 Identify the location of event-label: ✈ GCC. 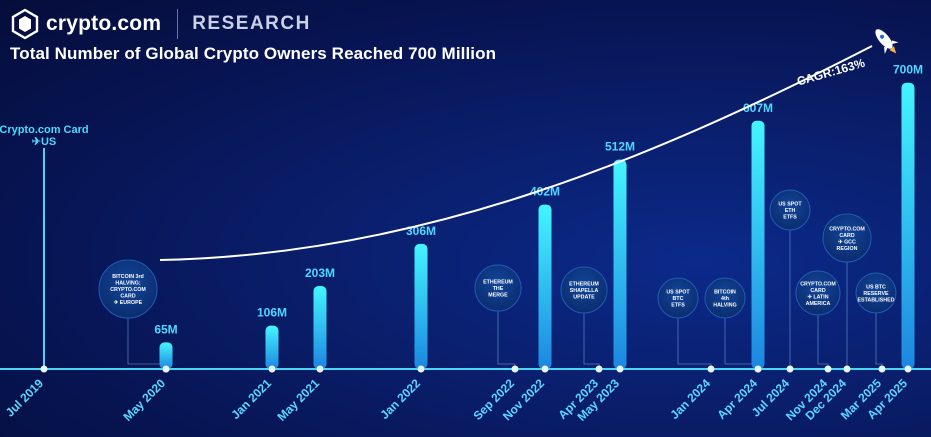
(847, 242).